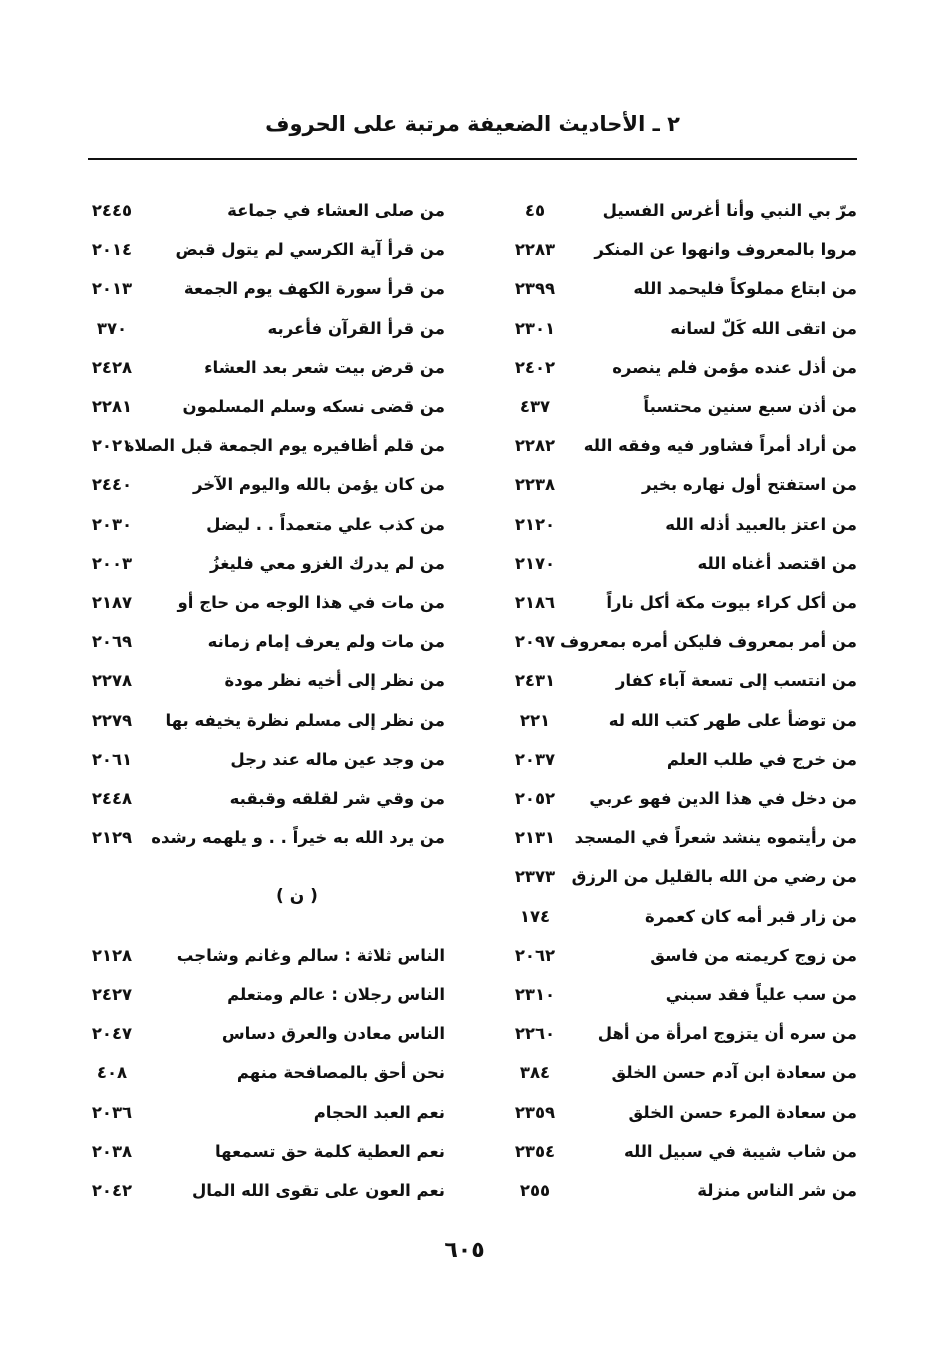 This screenshot has height=1363, width=929. I want to click on entry-text: من رضي من الله بالقليل من الرزق, so click(714, 877).